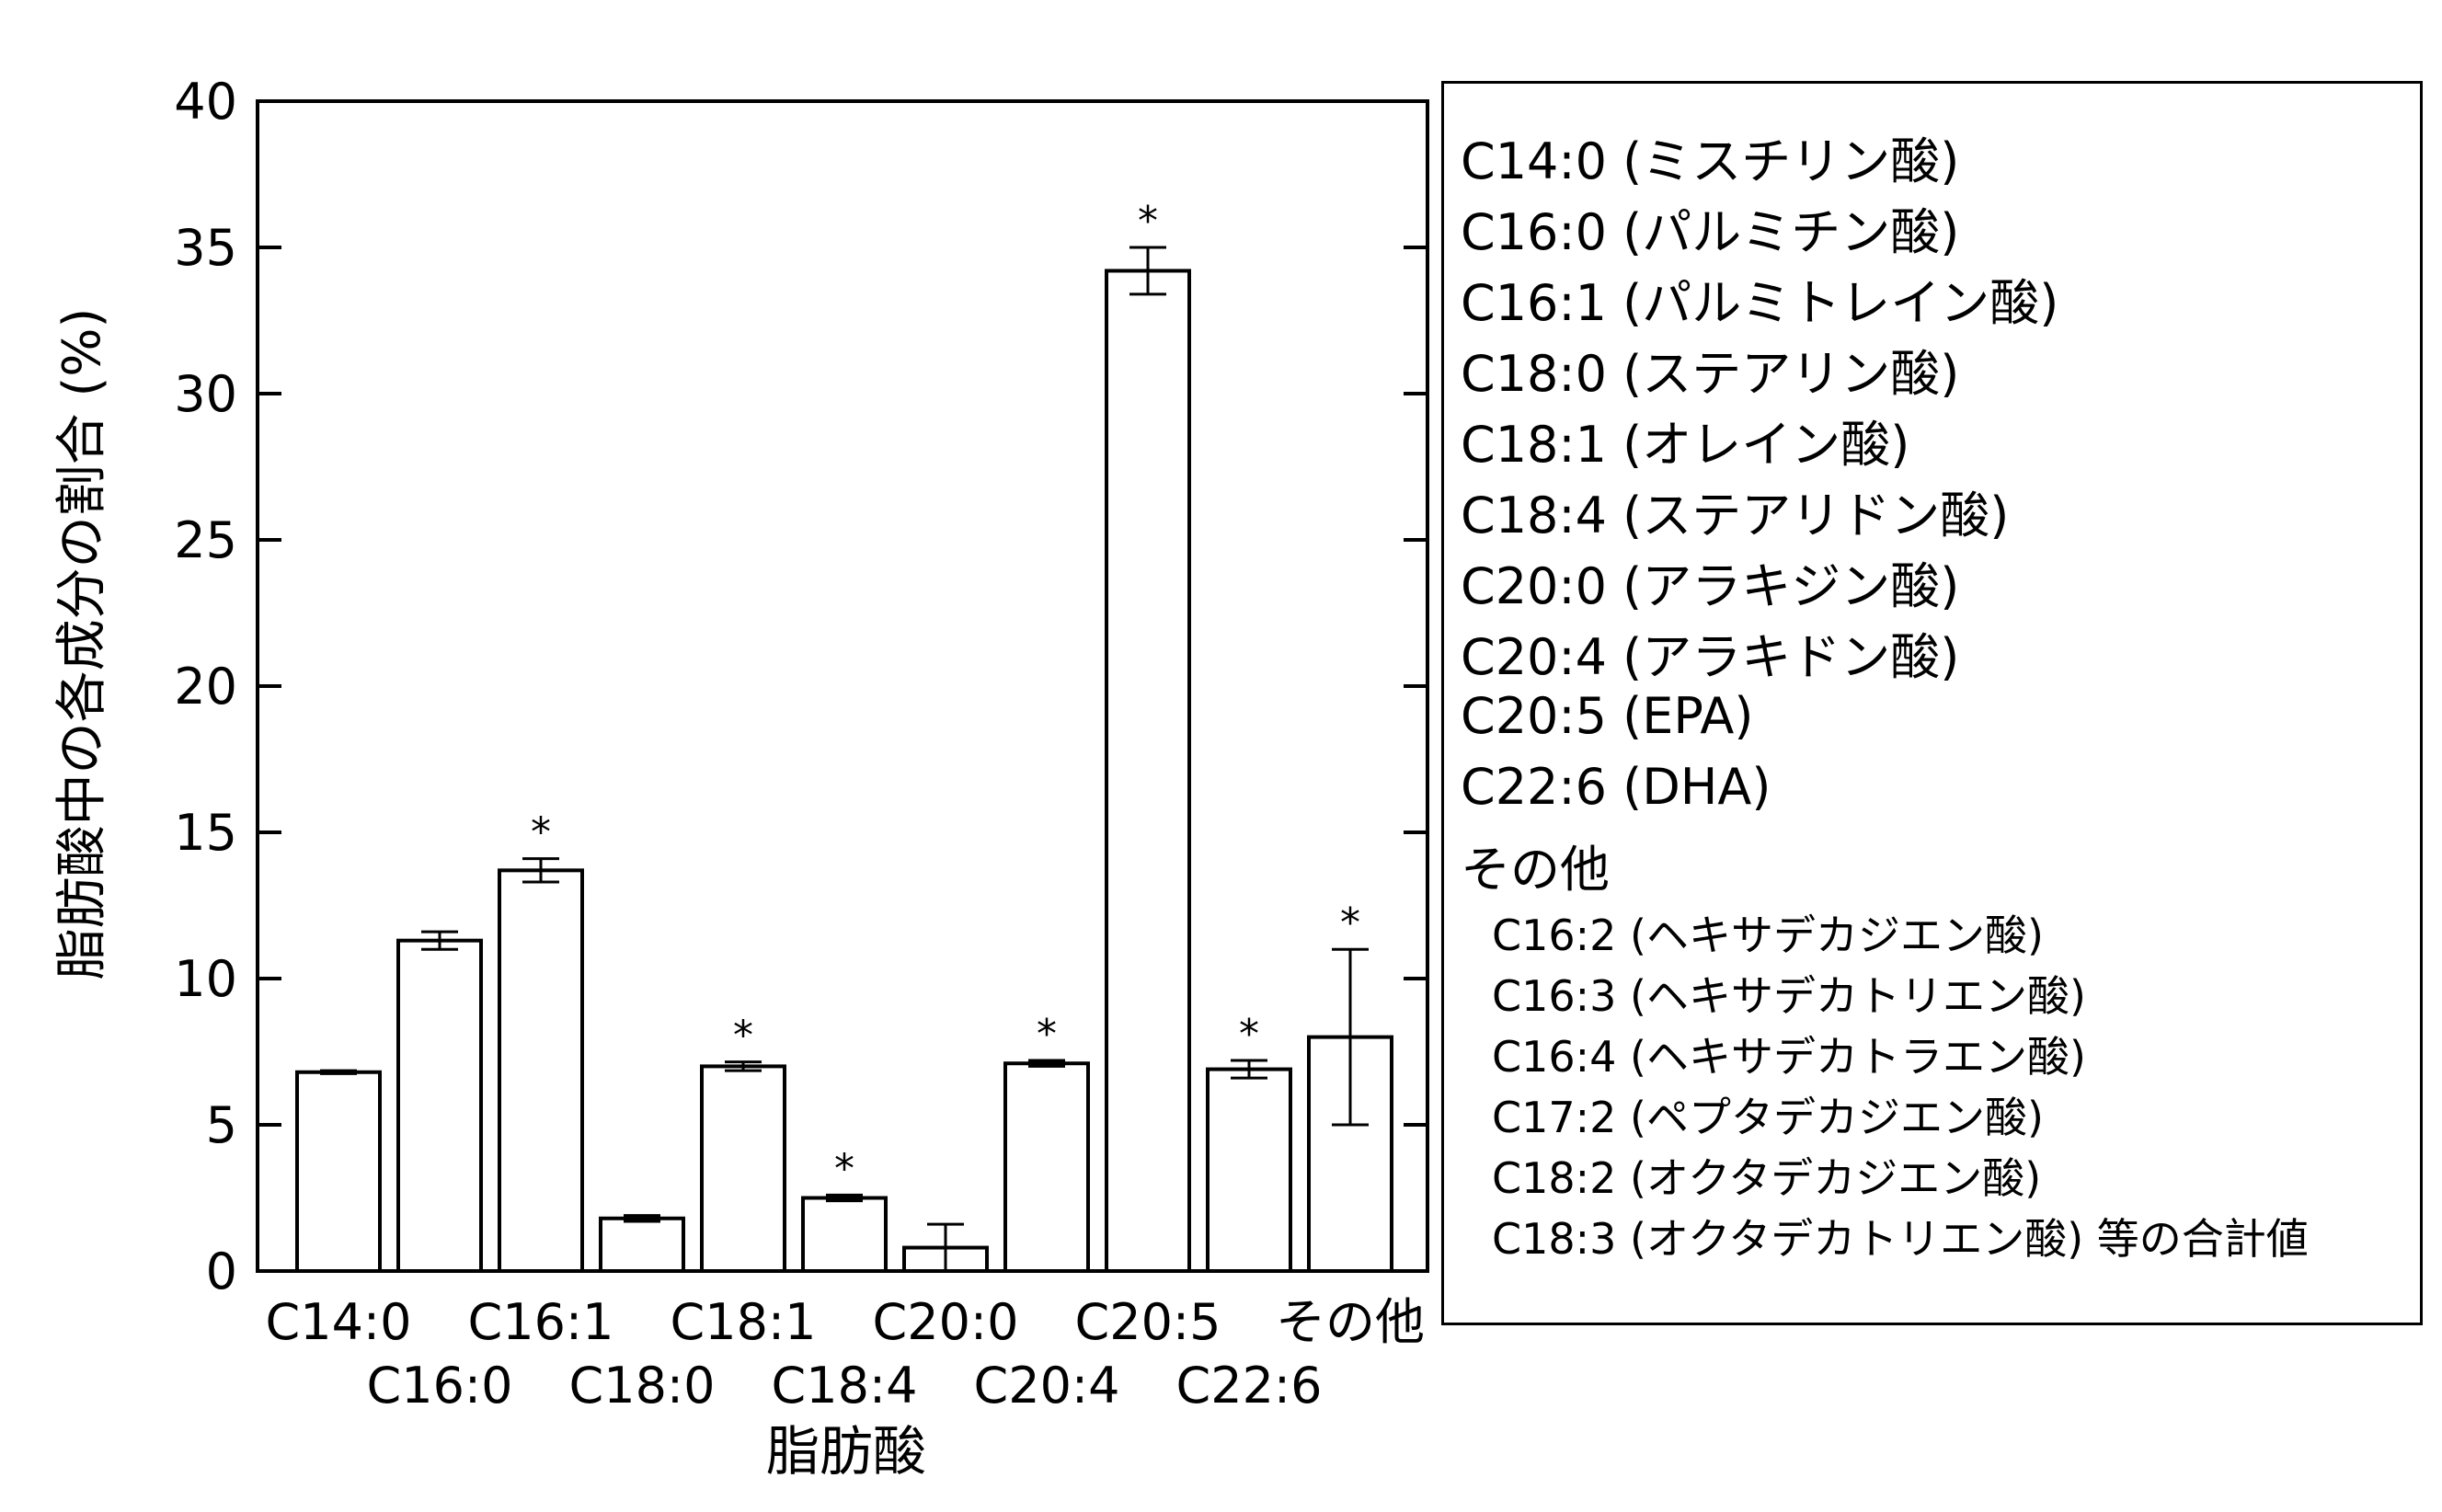 This screenshot has height=1512, width=2442. Describe the element at coordinates (221, 1271) in the screenshot. I see `y-tick-label: 0` at that location.